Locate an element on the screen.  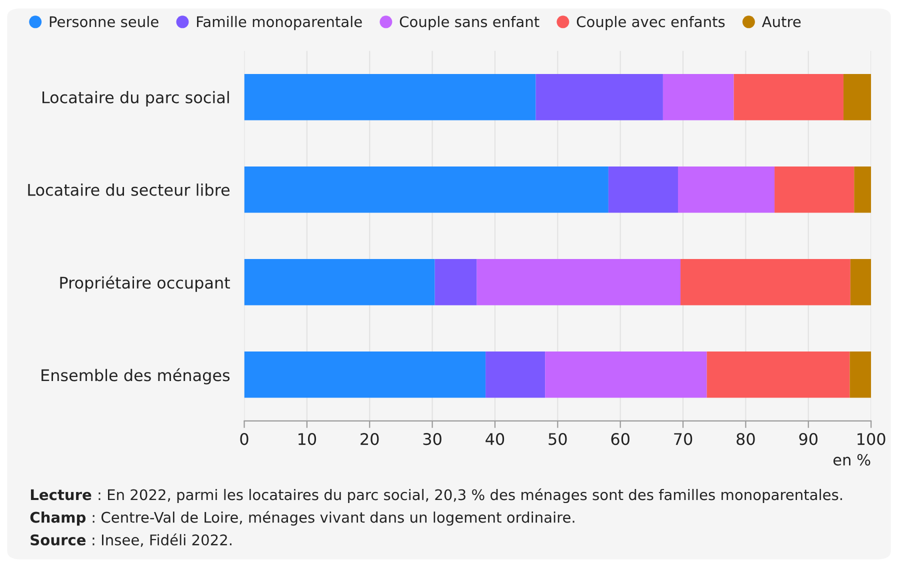
x-axis-title: en % is located at coordinates (851, 460).